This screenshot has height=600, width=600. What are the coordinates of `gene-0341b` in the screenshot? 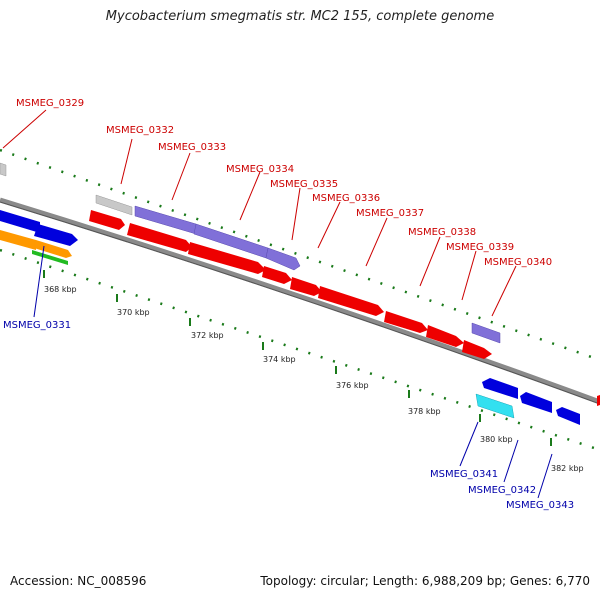 It's located at (500, 388).